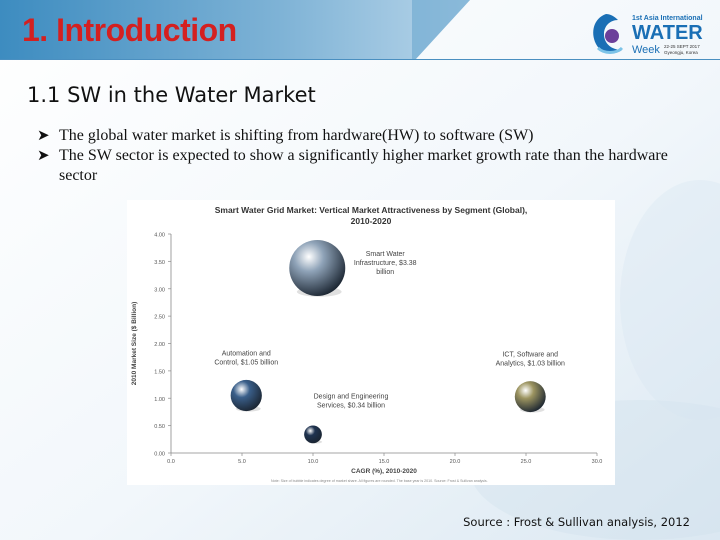 This screenshot has height=540, width=720. Describe the element at coordinates (134, 343) in the screenshot. I see `y-axis-label: 2010 Market Size ($ Billion)` at that location.